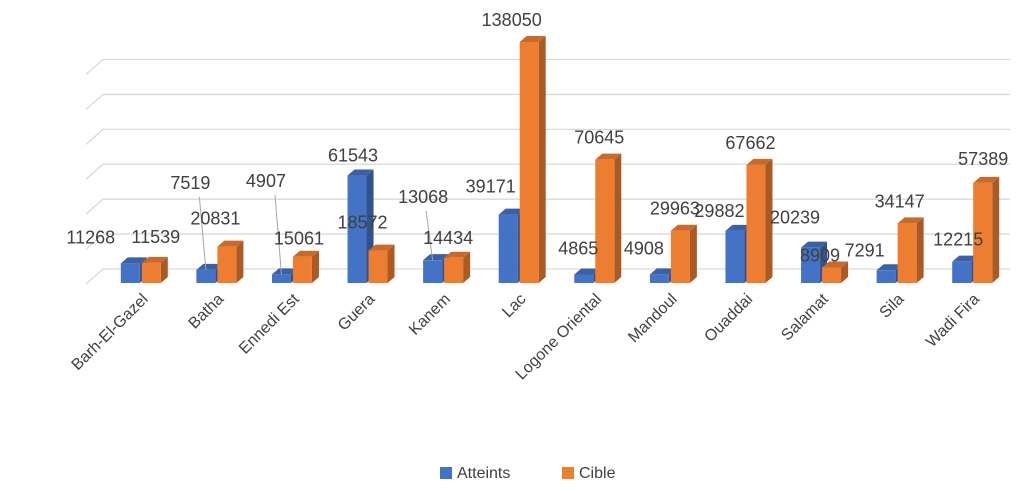 Image resolution: width=1028 pixels, height=491 pixels. What do you see at coordinates (528, 473) in the screenshot?
I see `legend: Atteints Cible` at bounding box center [528, 473].